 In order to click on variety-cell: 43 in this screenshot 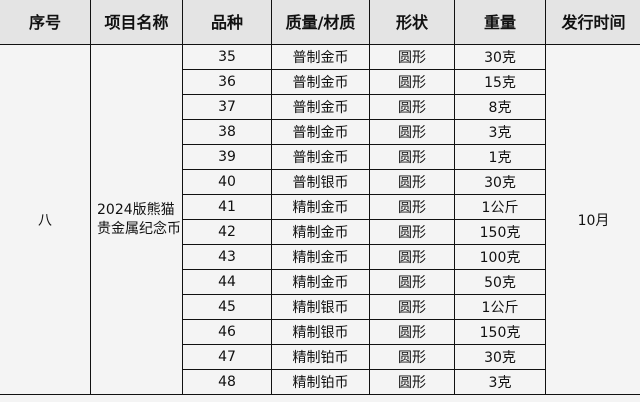, I will do `click(227, 257)`.